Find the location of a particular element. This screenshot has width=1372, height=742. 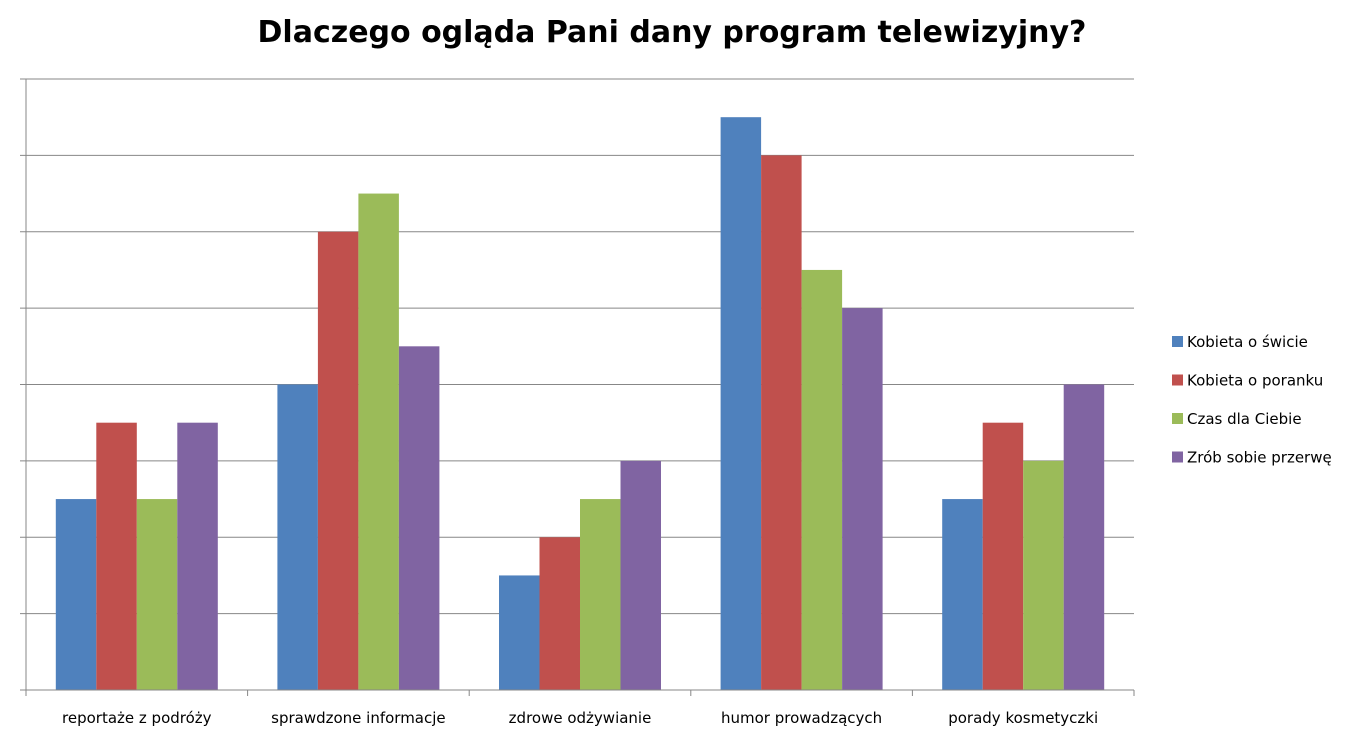

x-tick-label: zdrowe odżywianie is located at coordinates (580, 718).